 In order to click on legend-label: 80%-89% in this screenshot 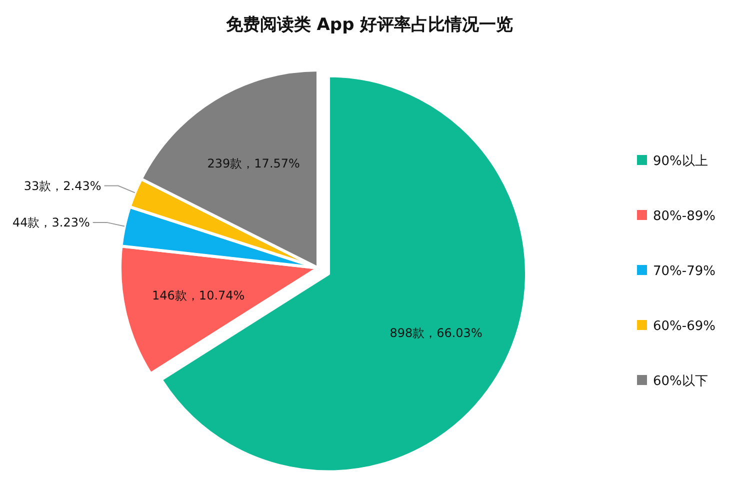, I will do `click(684, 216)`.